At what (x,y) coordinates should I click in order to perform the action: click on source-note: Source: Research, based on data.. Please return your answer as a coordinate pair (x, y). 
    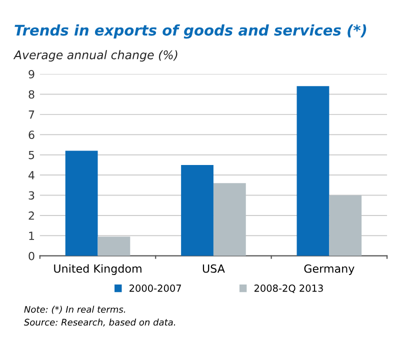
    Looking at the image, I should click on (100, 322).